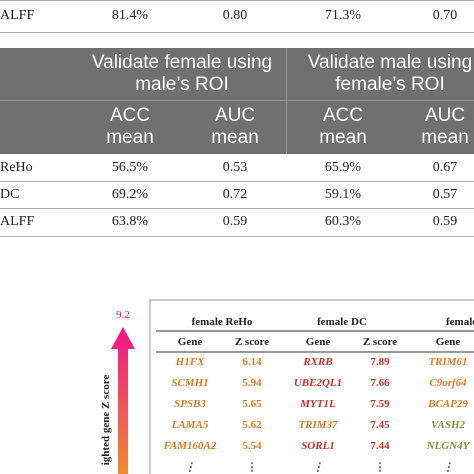  Describe the element at coordinates (380, 446) in the screenshot. I see `gene-cell: 7.44` at that location.